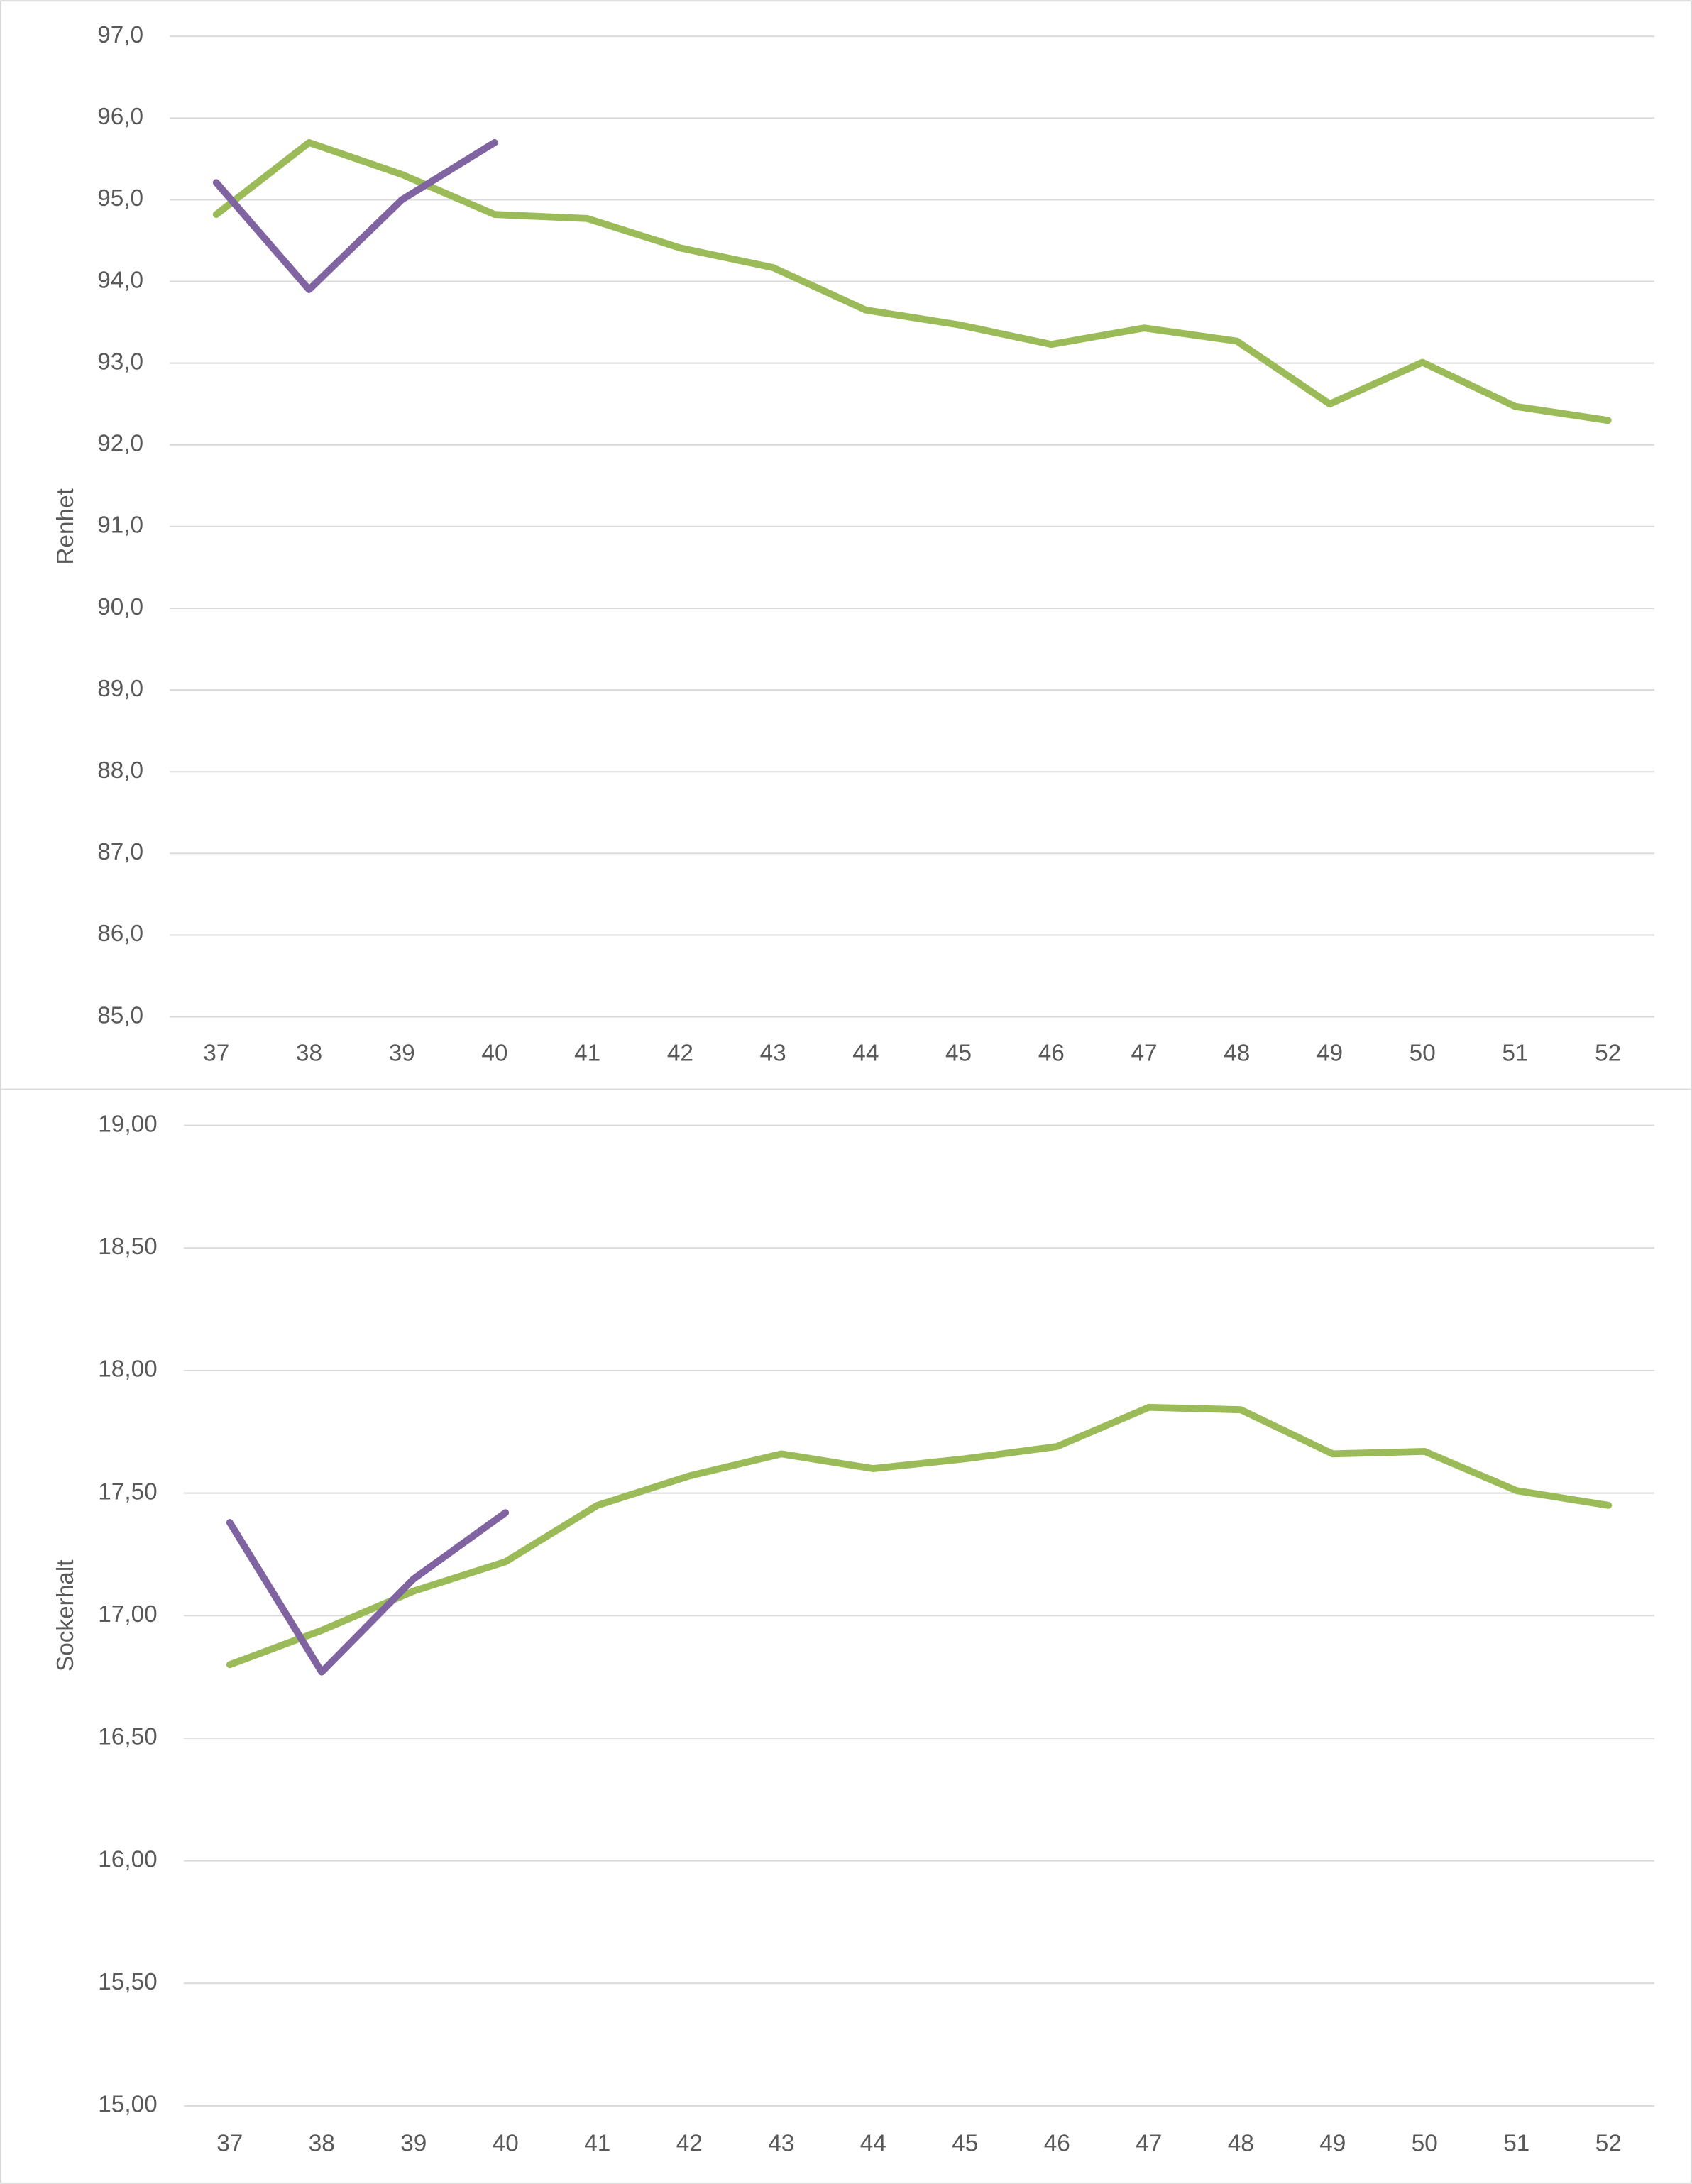  I want to click on y-tick-label: 15,50, so click(127, 1982).